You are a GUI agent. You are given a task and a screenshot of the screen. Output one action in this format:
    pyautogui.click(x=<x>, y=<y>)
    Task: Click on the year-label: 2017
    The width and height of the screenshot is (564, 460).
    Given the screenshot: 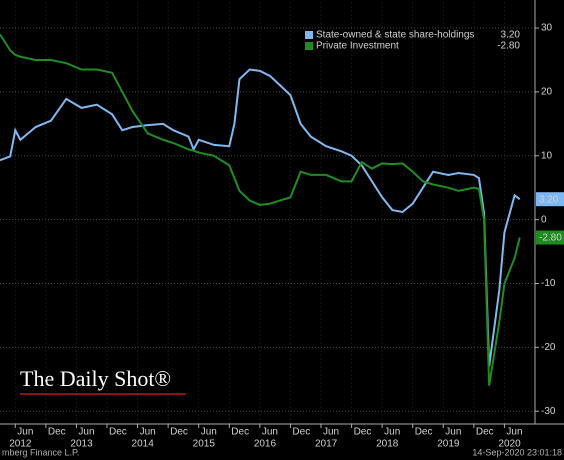 What is the action you would take?
    pyautogui.click(x=326, y=444)
    